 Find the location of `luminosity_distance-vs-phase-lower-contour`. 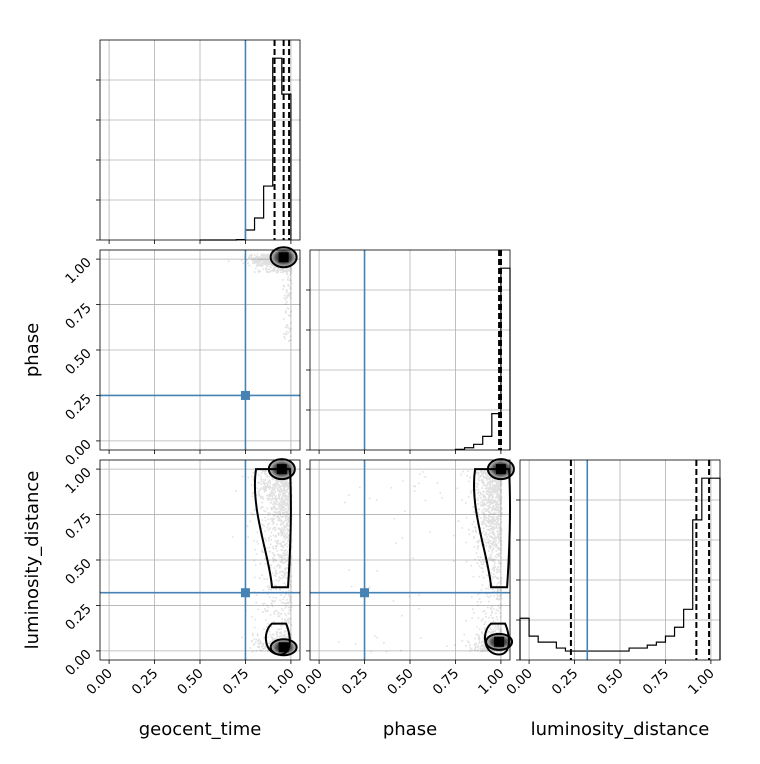

luminosity_distance-vs-phase-lower-contour is located at coordinates (497, 639).